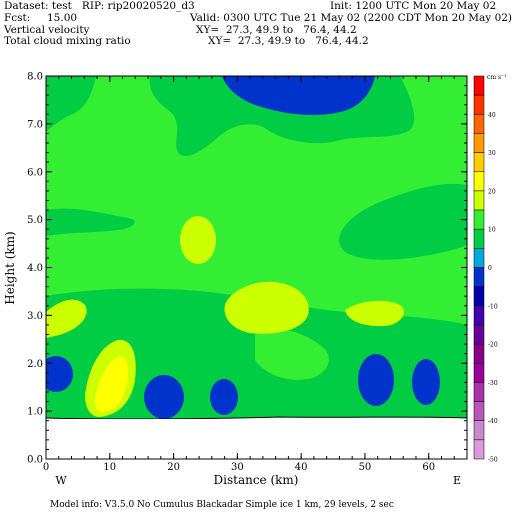 The height and width of the screenshot is (512, 512). I want to click on colorbar-label: -10, so click(493, 306).